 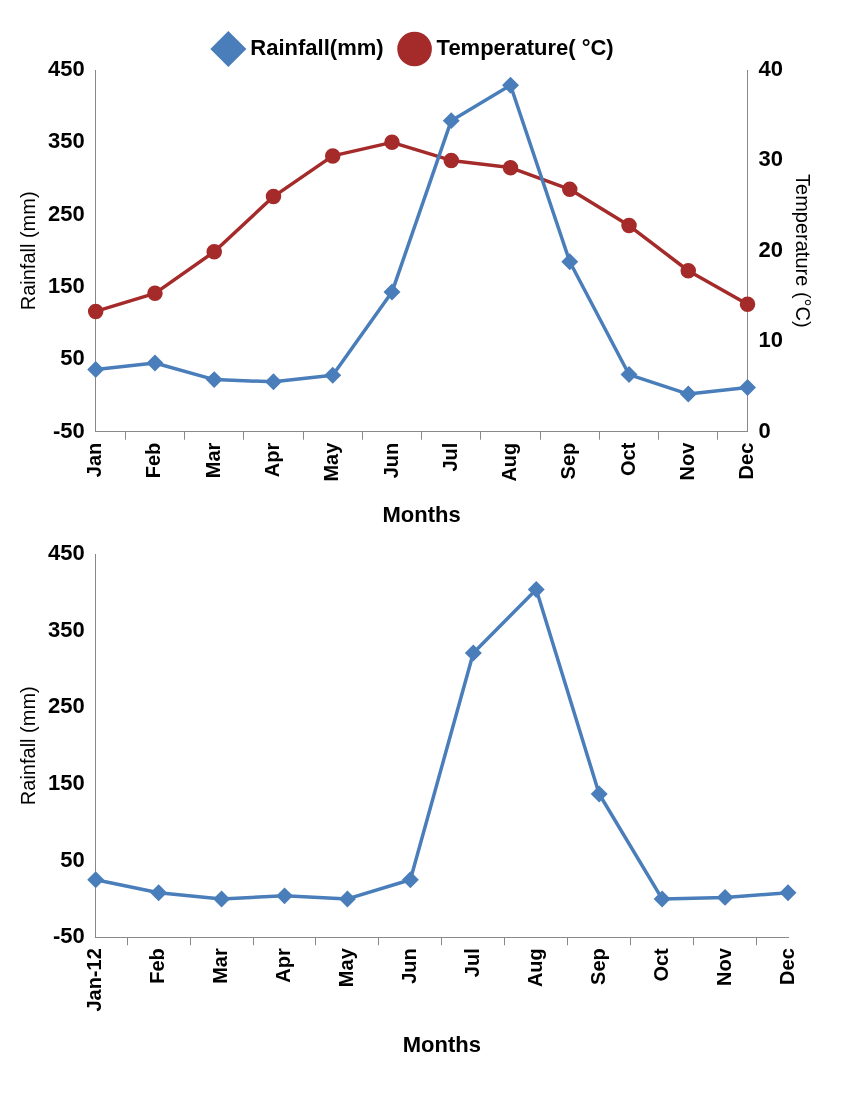 I want to click on y2-tick-label: 0, so click(x=764, y=430).